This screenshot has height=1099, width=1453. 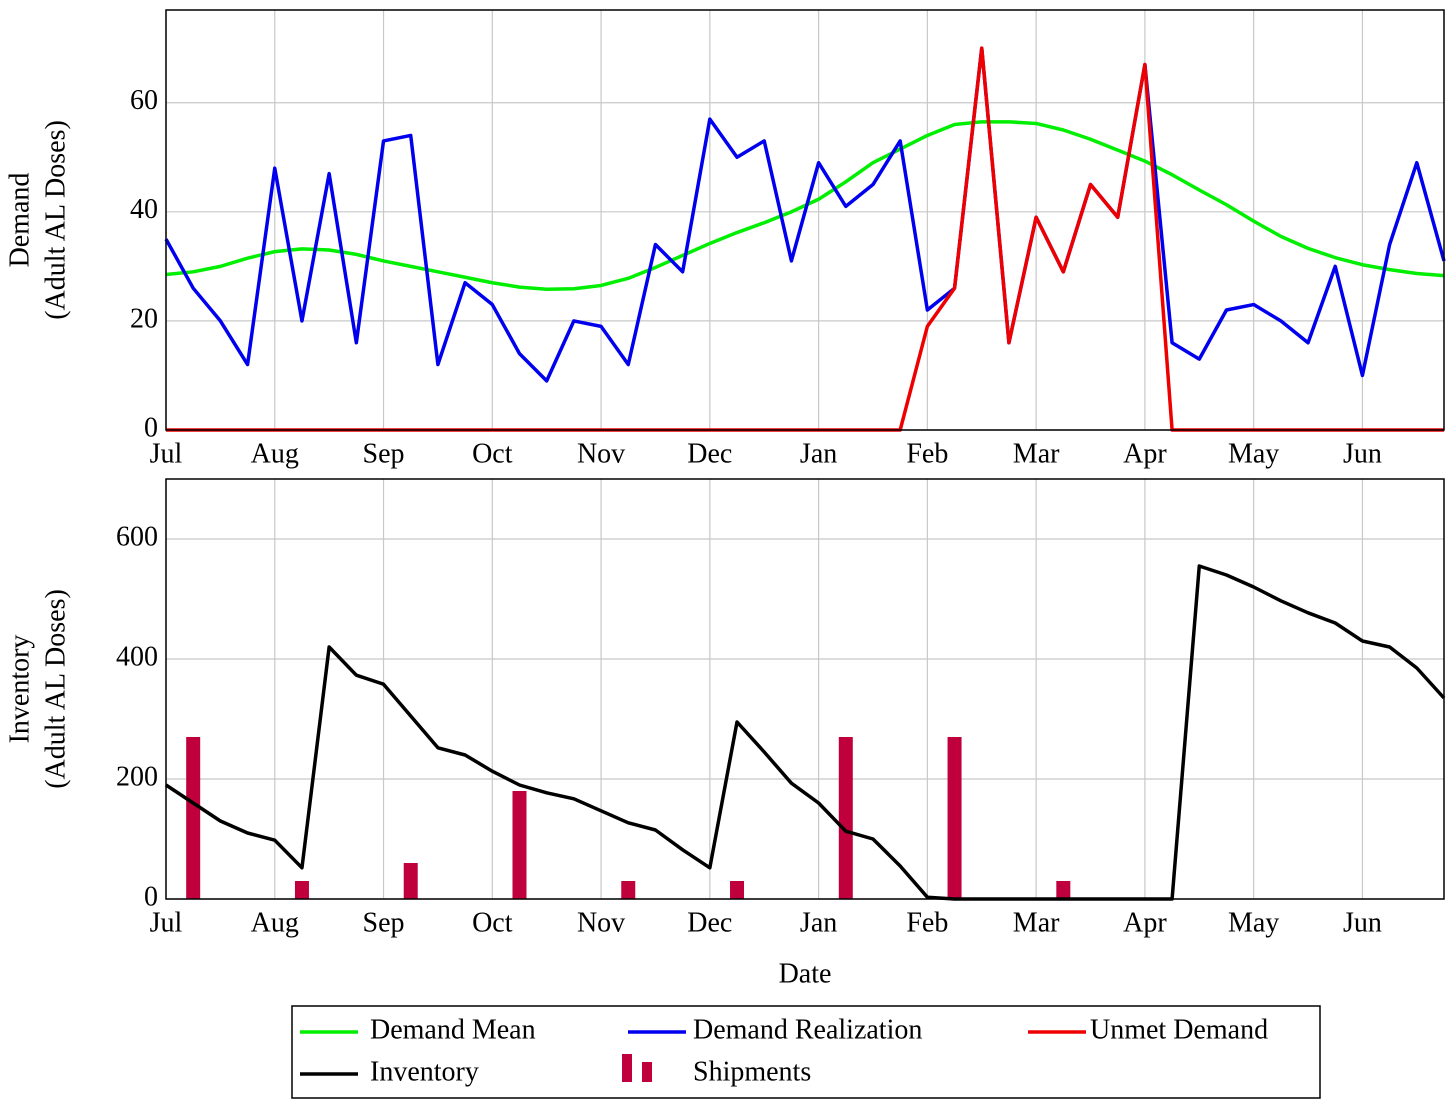 What do you see at coordinates (807, 1029) in the screenshot?
I see `legend-label: Demand Realization` at bounding box center [807, 1029].